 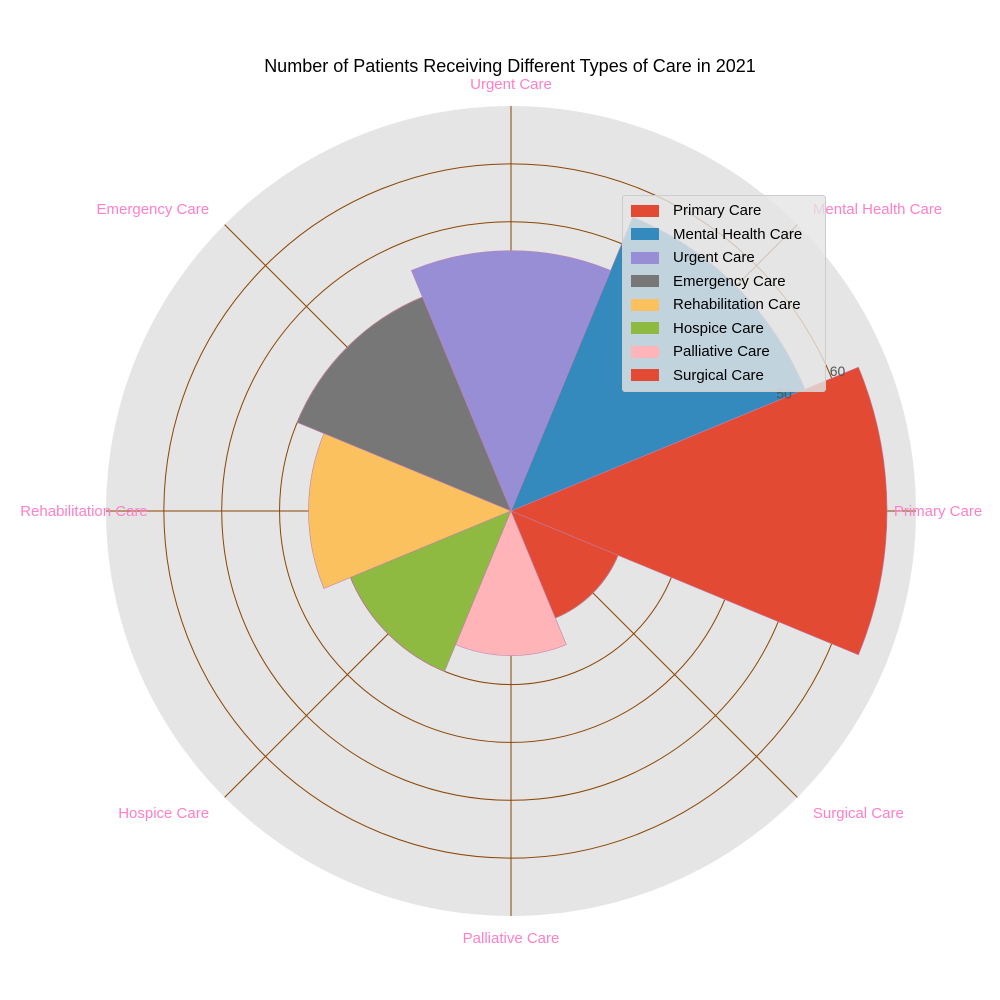 I want to click on legend-item: Primary Care, so click(x=724, y=211).